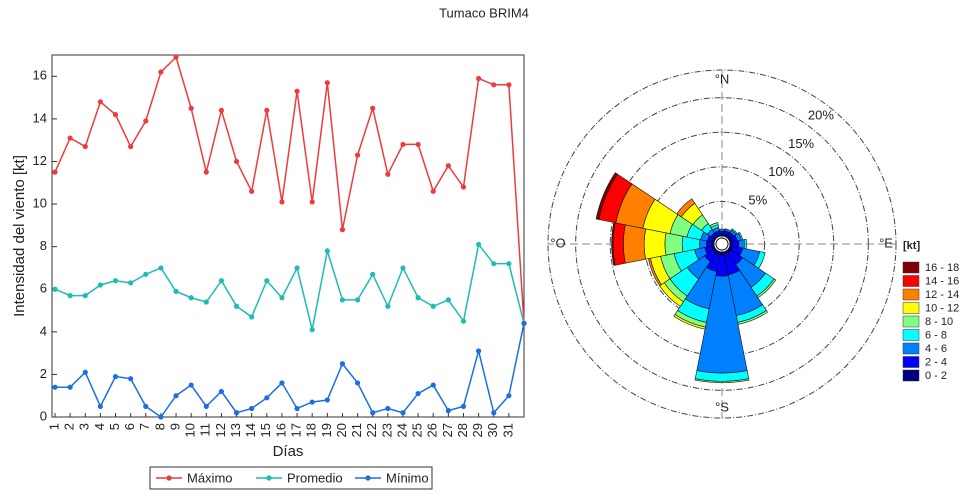 Image resolution: width=968 pixels, height=491 pixels. What do you see at coordinates (288, 451) in the screenshot?
I see `x-axis-label: Días` at bounding box center [288, 451].